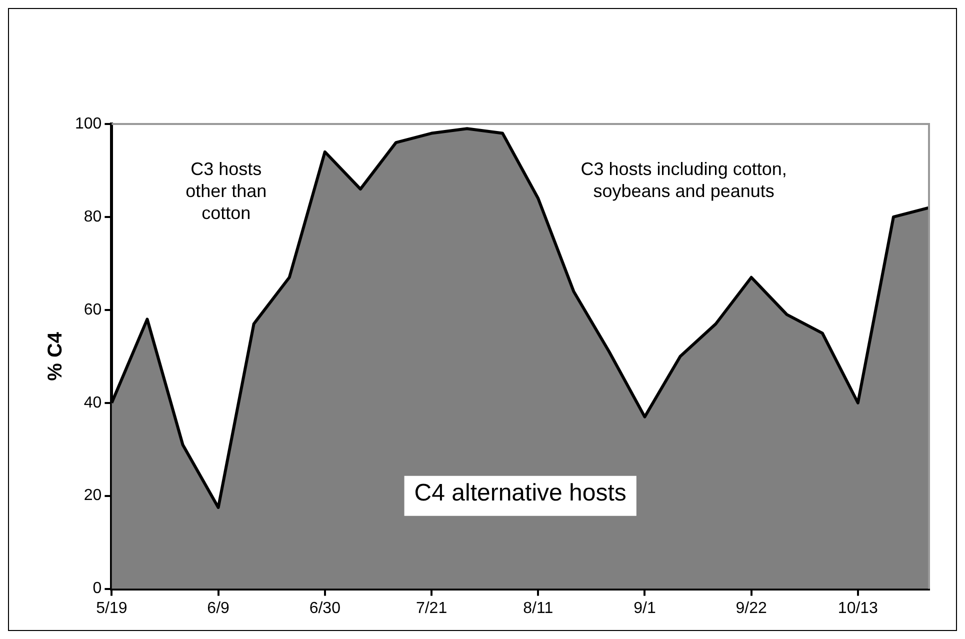 This screenshot has height=639, width=965. What do you see at coordinates (55, 356) in the screenshot?
I see `y-axis-title: % C4` at bounding box center [55, 356].